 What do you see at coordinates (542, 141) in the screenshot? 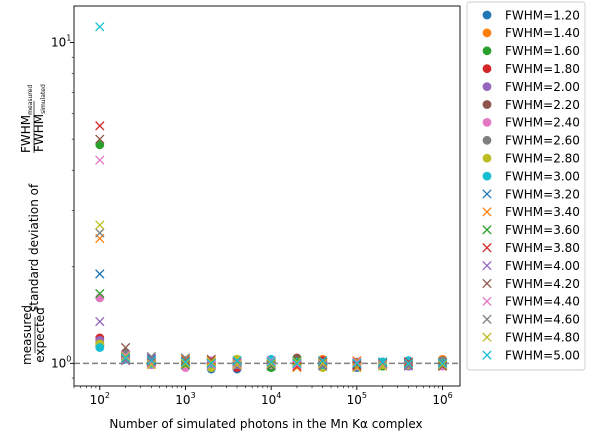
I see `legend-label: FWHM=2.60` at bounding box center [542, 141].